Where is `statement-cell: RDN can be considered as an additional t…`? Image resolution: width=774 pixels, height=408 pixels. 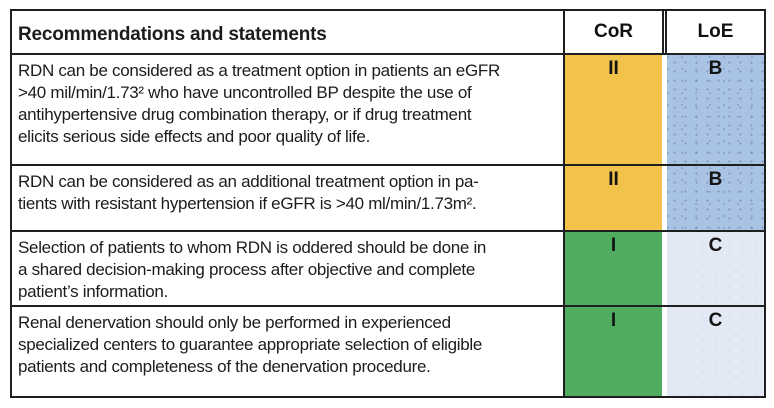
statement-cell: RDN can be considered as an additional t… is located at coordinates (288, 198).